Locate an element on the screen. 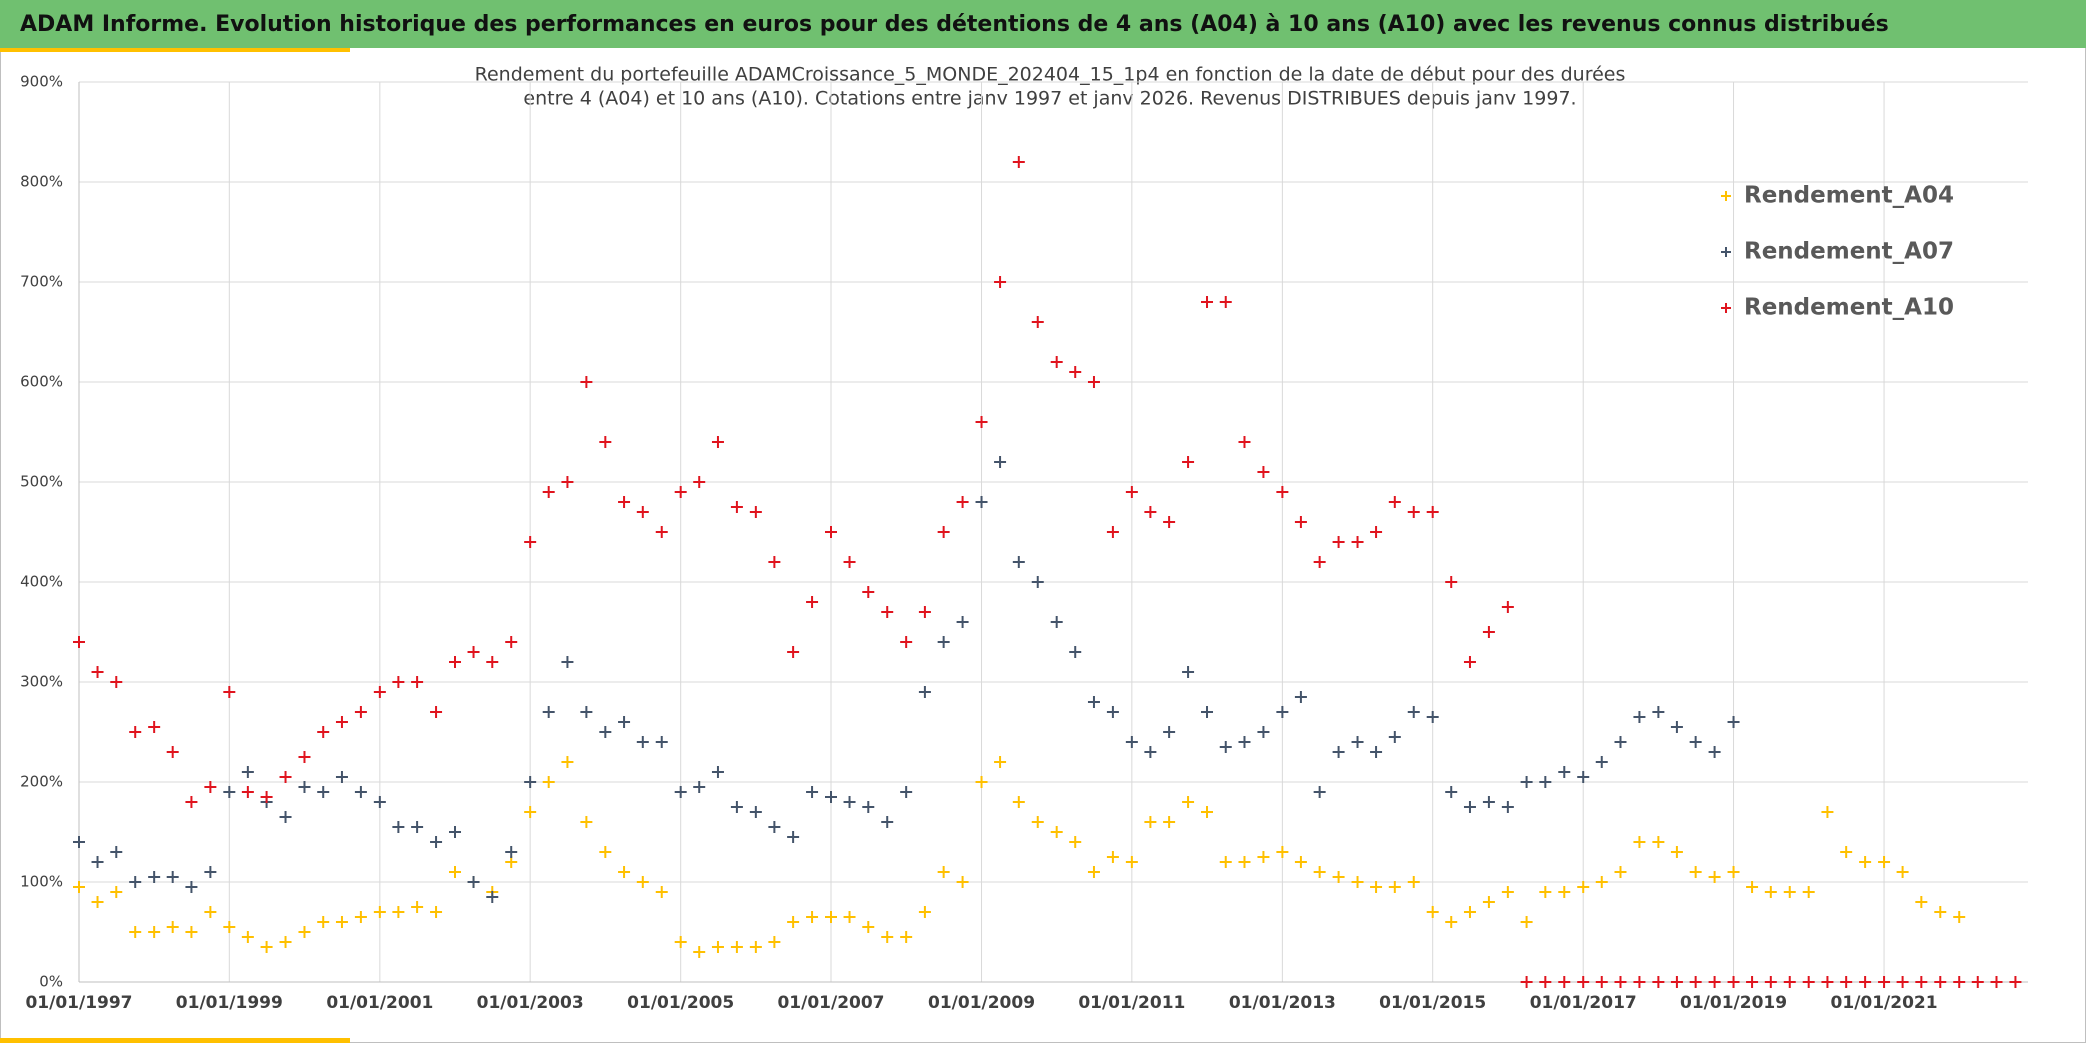  x-tick-label: 01/01/2015 is located at coordinates (1432, 1003).